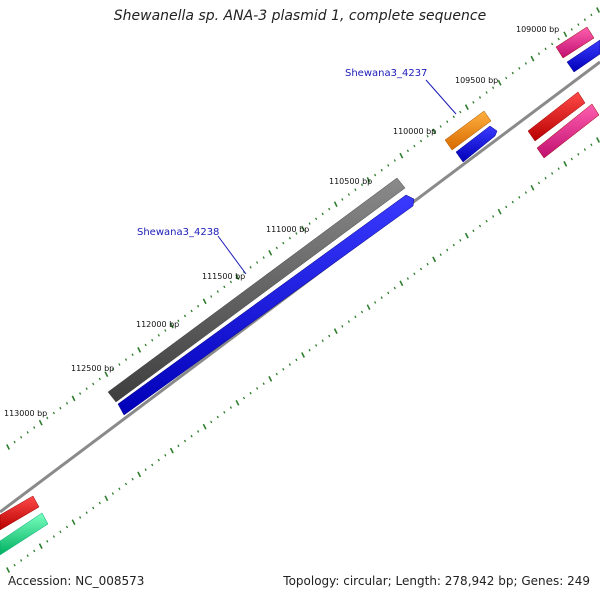 This screenshot has width=600, height=600. I want to click on gene-green-bottom, so click(24, 534).